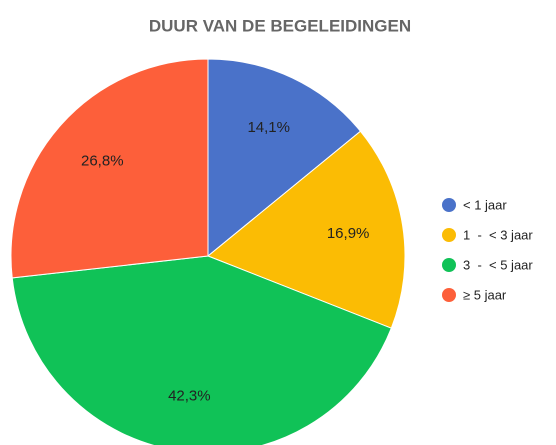  What do you see at coordinates (498, 234) in the screenshot?
I see `legend-label: 1 - < 3 jaar` at bounding box center [498, 234].